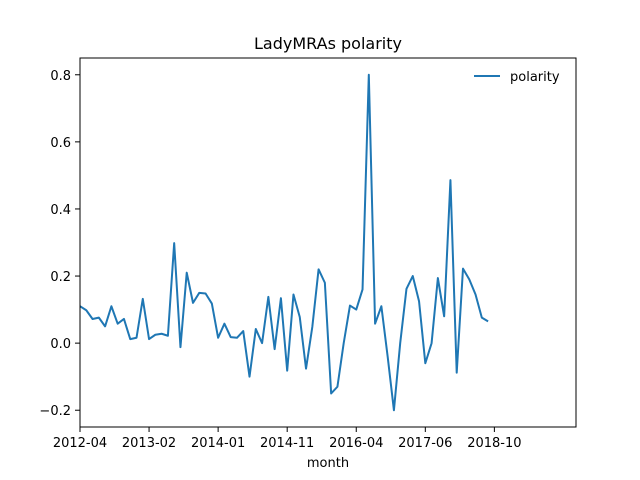  Describe the element at coordinates (356, 443) in the screenshot. I see `x-tick-label: 2016-04` at that location.